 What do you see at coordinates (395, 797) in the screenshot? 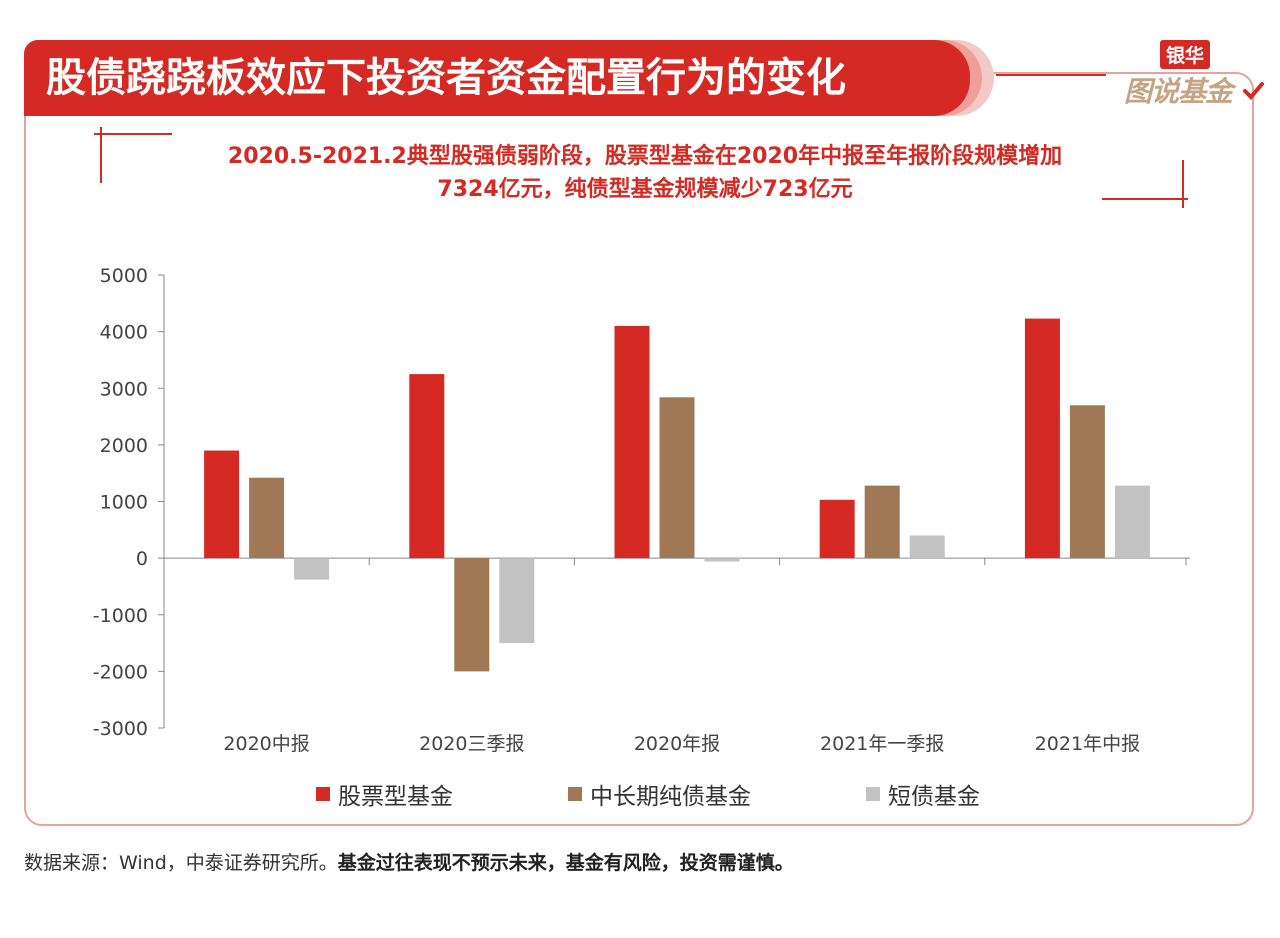
I see `legend-label: 股票型基金` at bounding box center [395, 797].